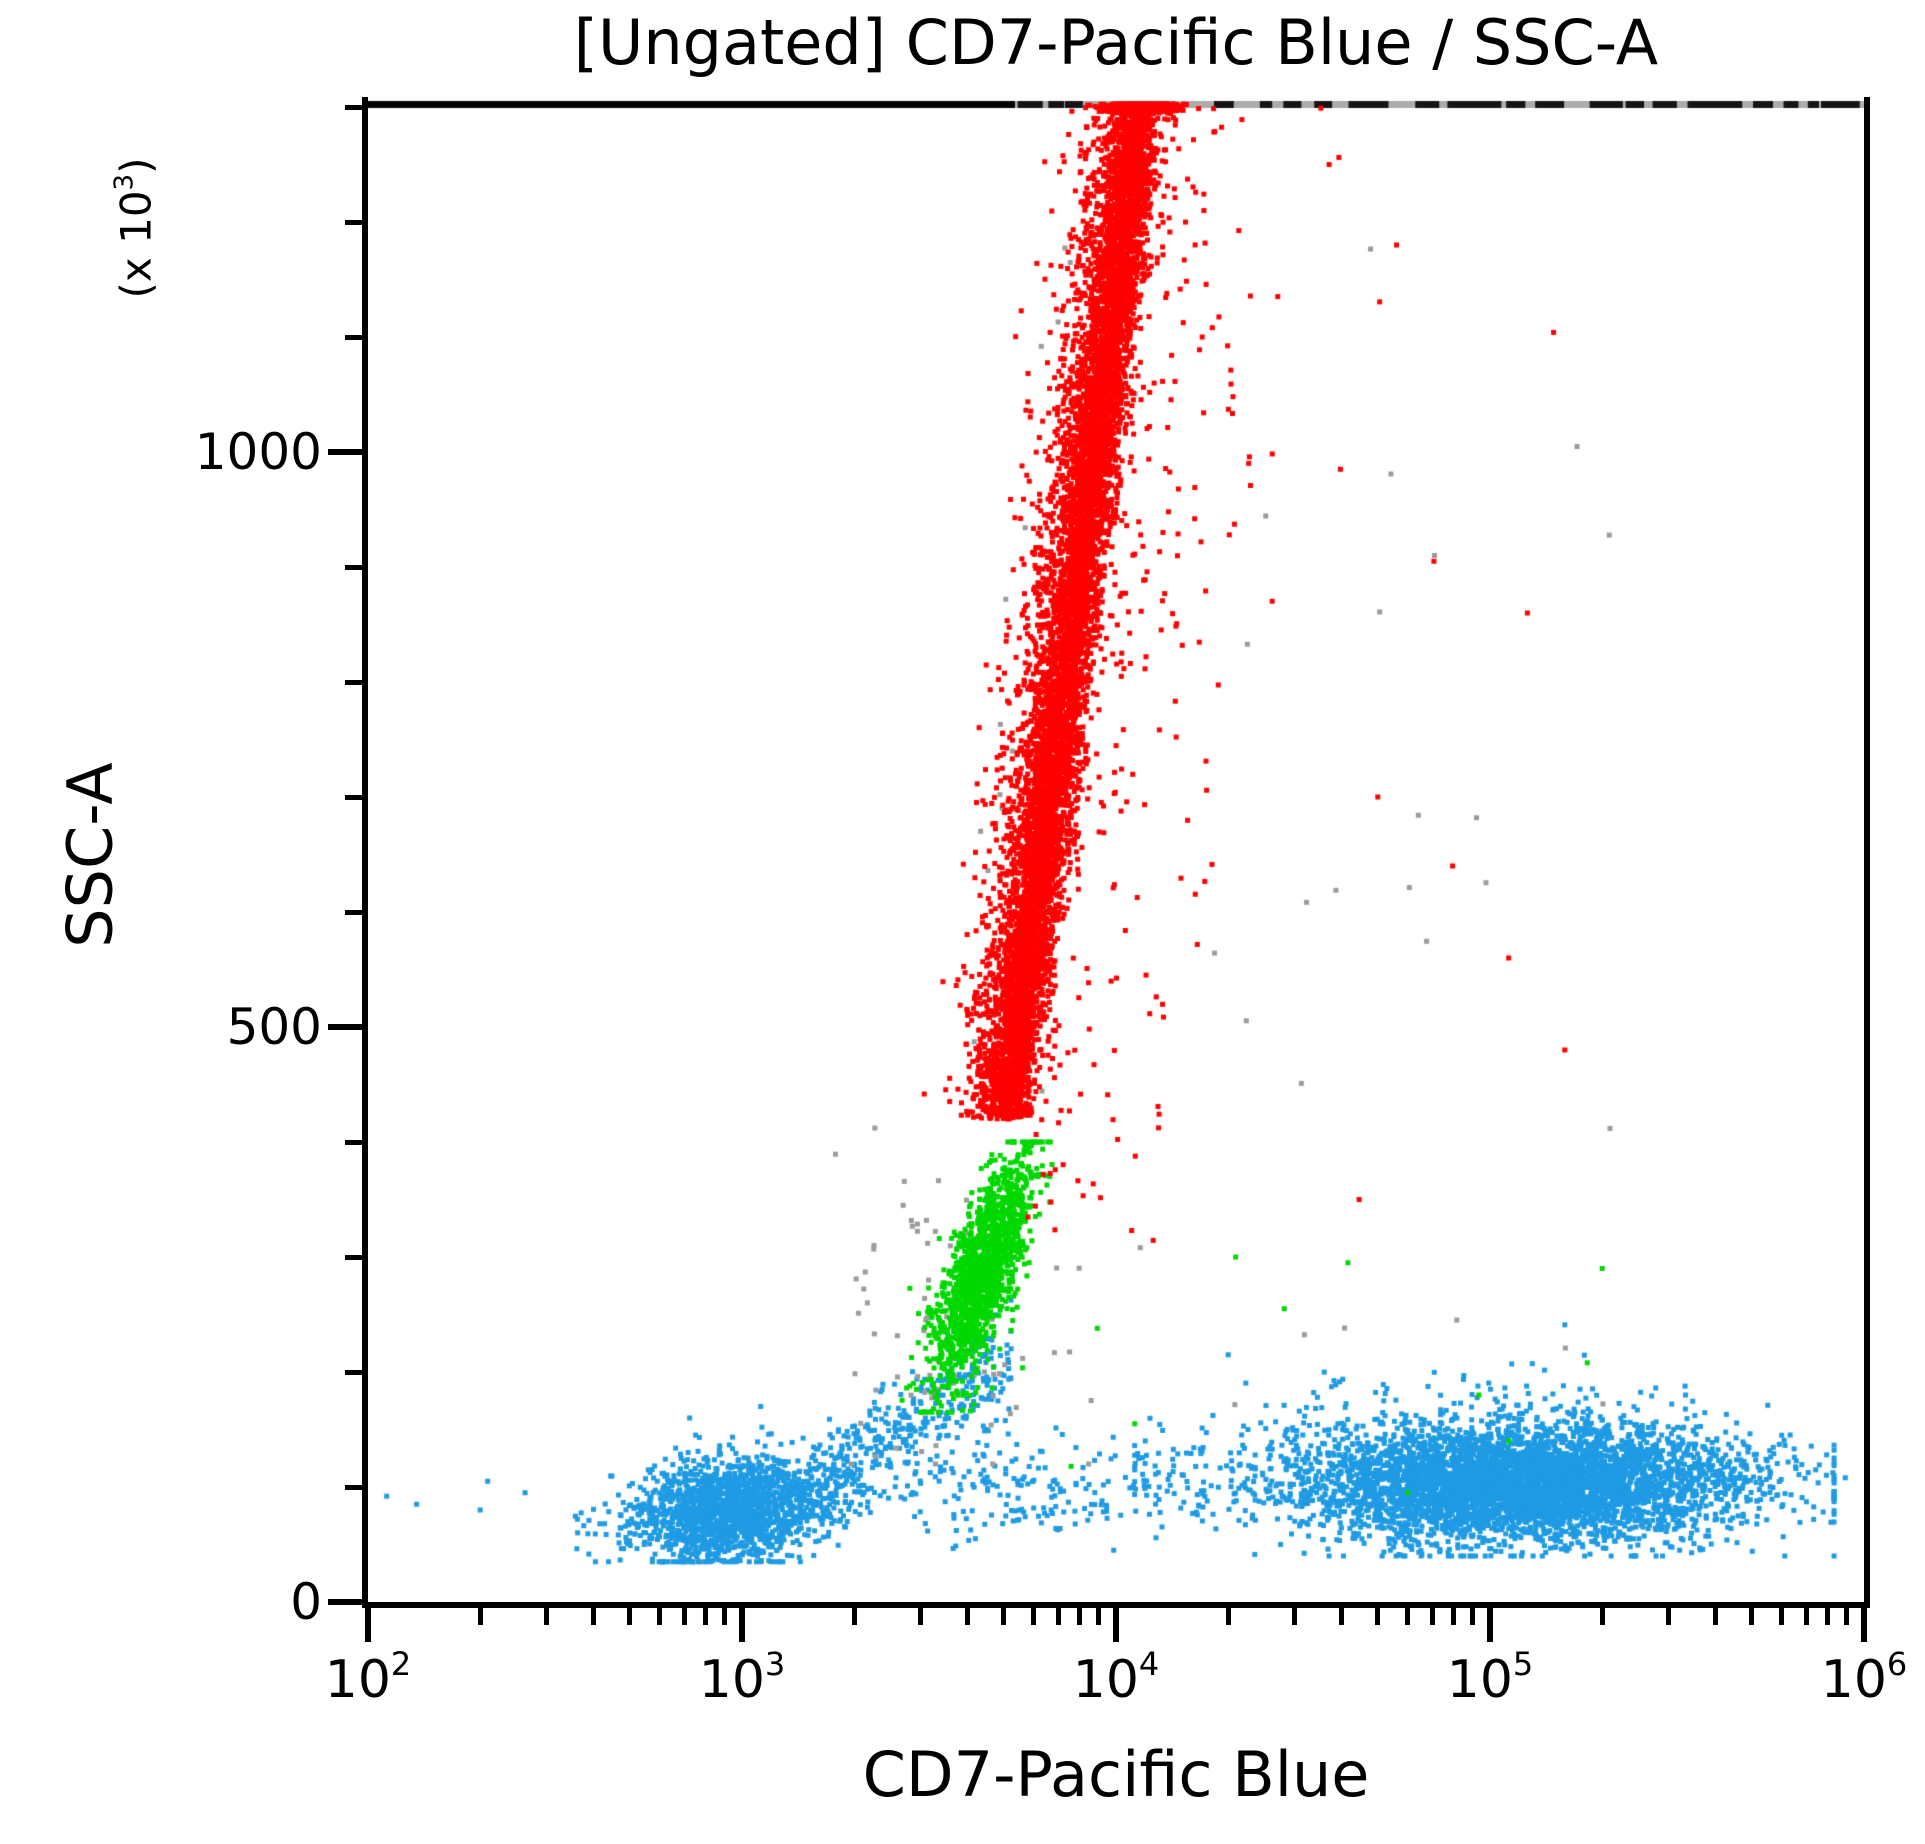  What do you see at coordinates (1116, 1774) in the screenshot?
I see `x-axis-label: CD7-Pacific Blue` at bounding box center [1116, 1774].